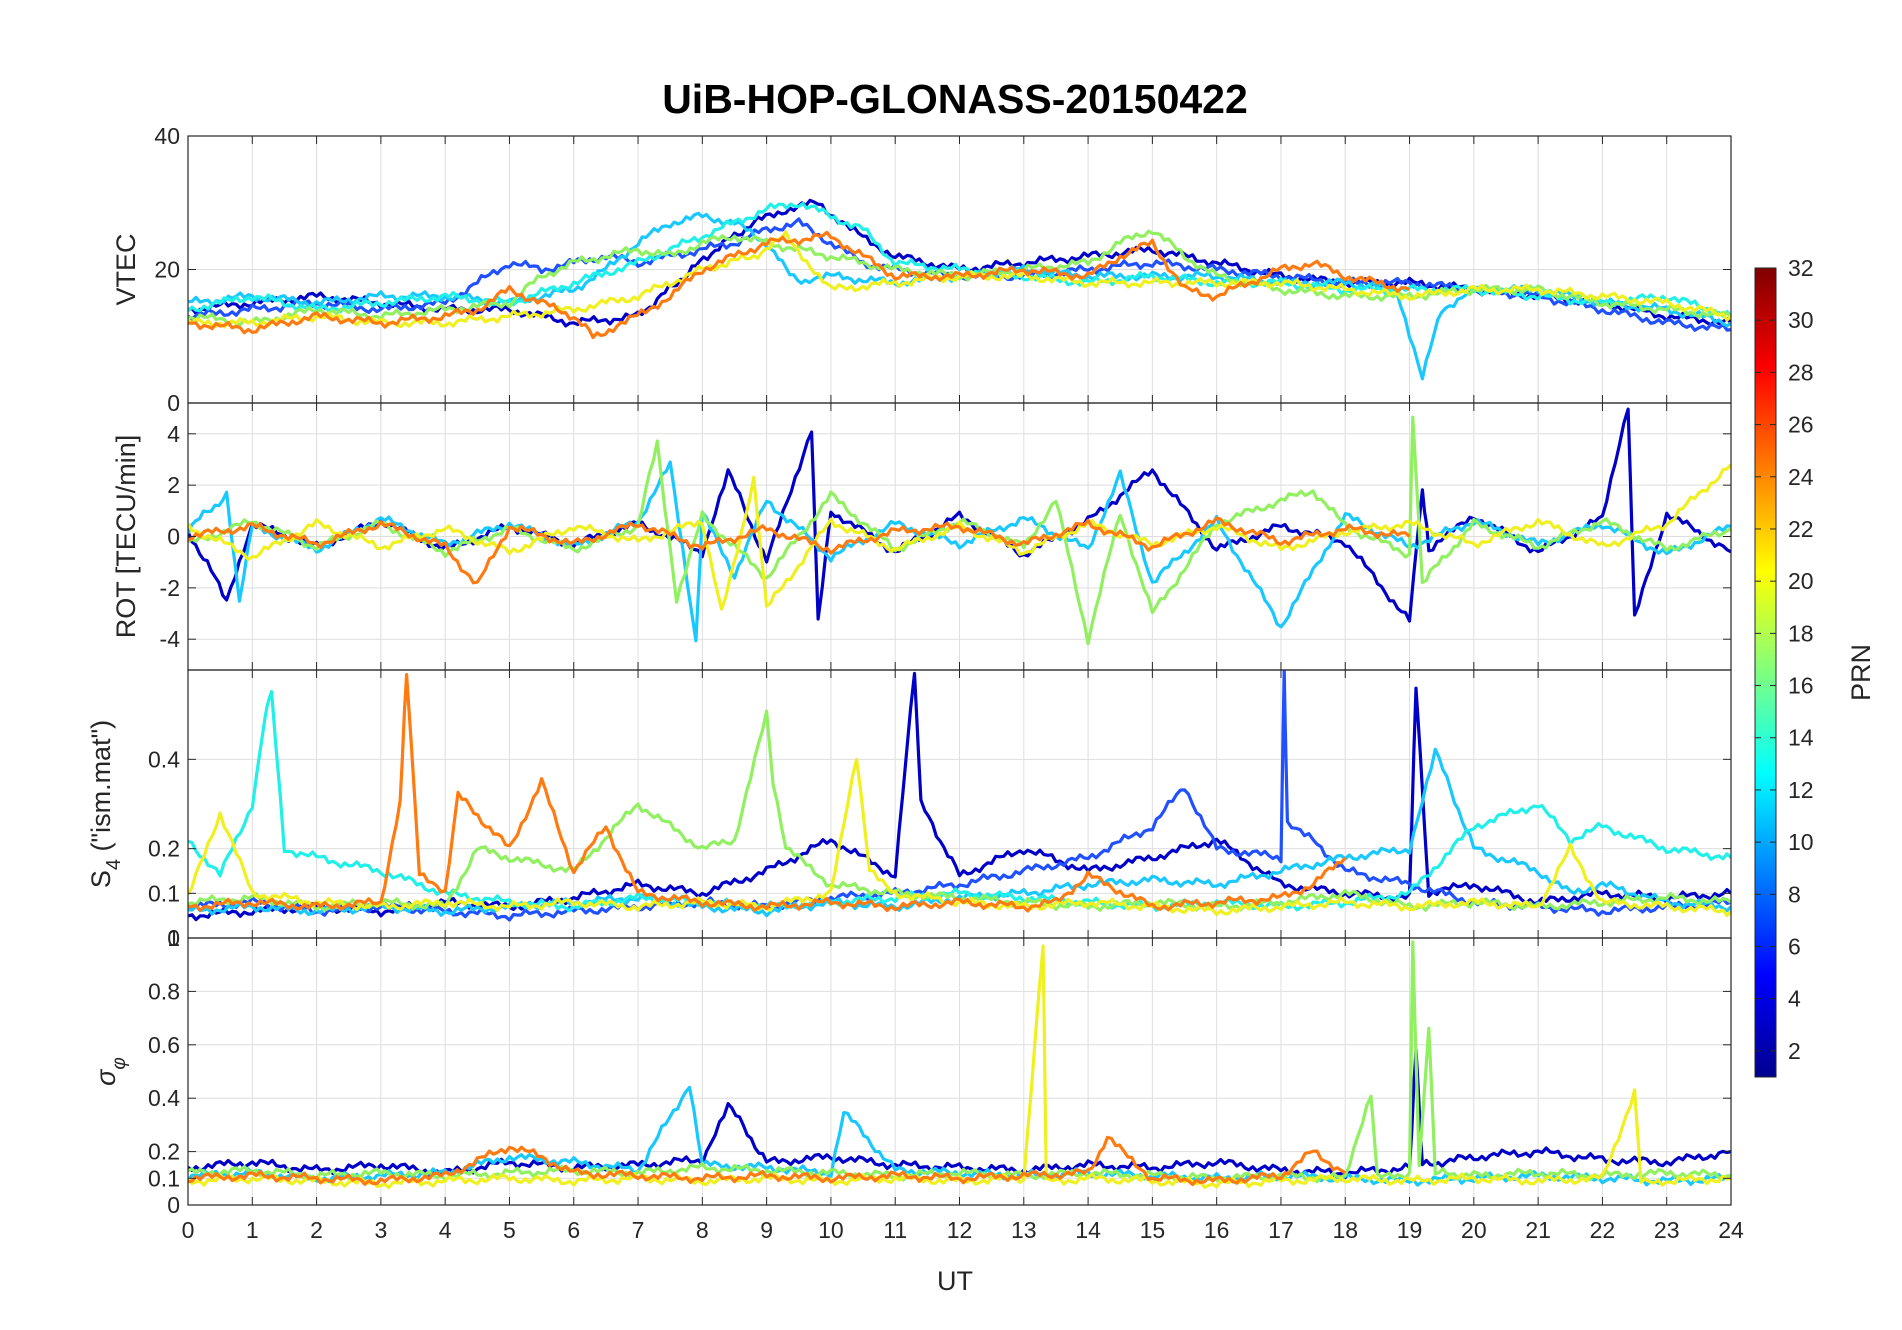 Image resolution: width=1902 pixels, height=1330 pixels. Describe the element at coordinates (1801, 372) in the screenshot. I see `colorbar-tick-label: 28` at that location.